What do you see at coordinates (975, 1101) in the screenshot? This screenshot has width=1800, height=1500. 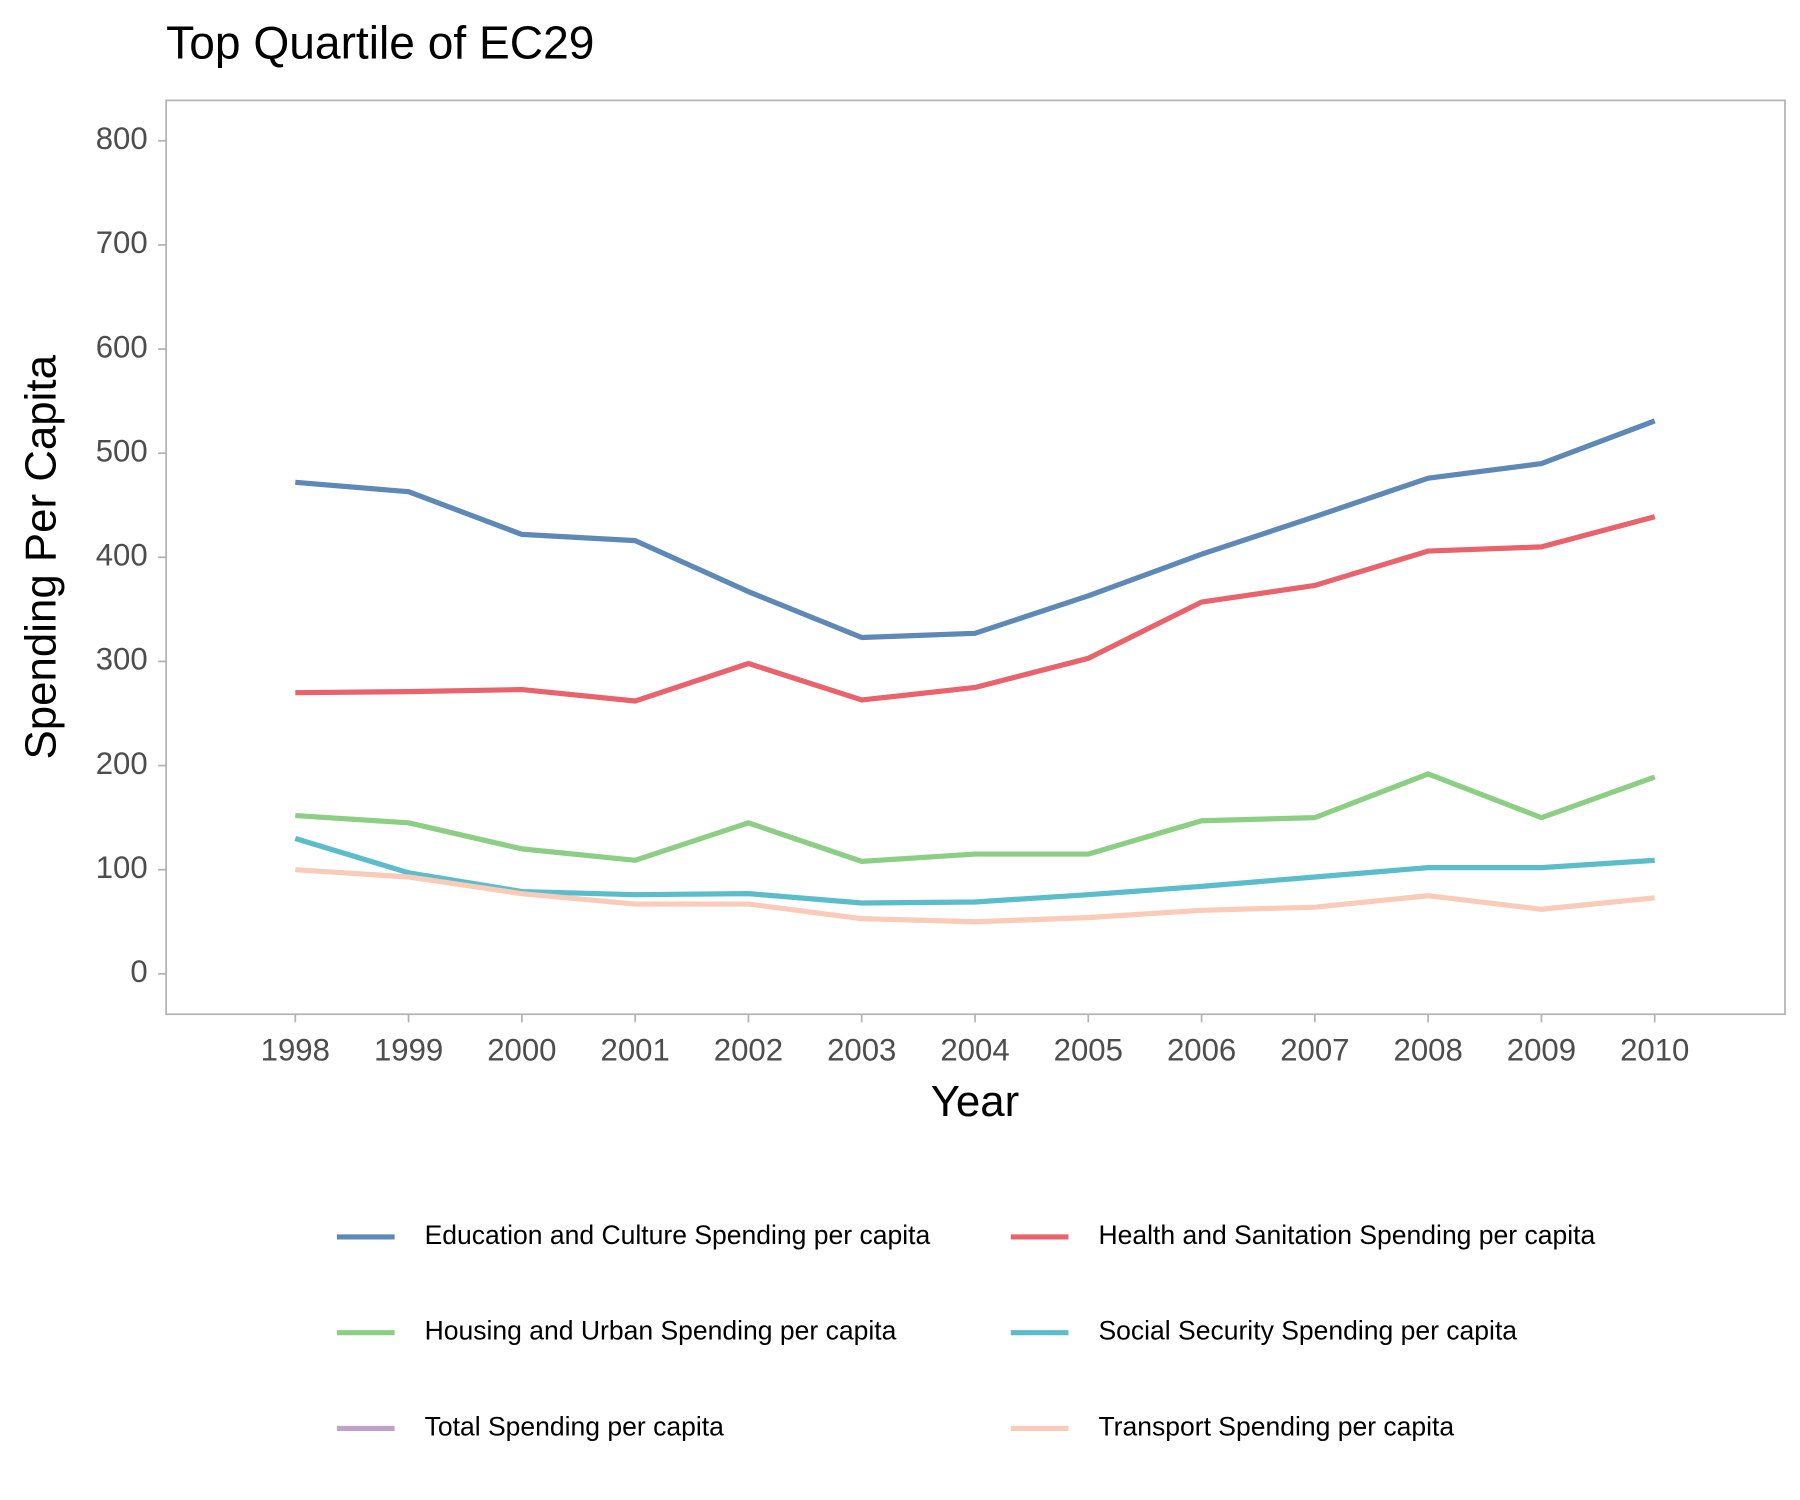 I see `x-axis-title: Year` at bounding box center [975, 1101].